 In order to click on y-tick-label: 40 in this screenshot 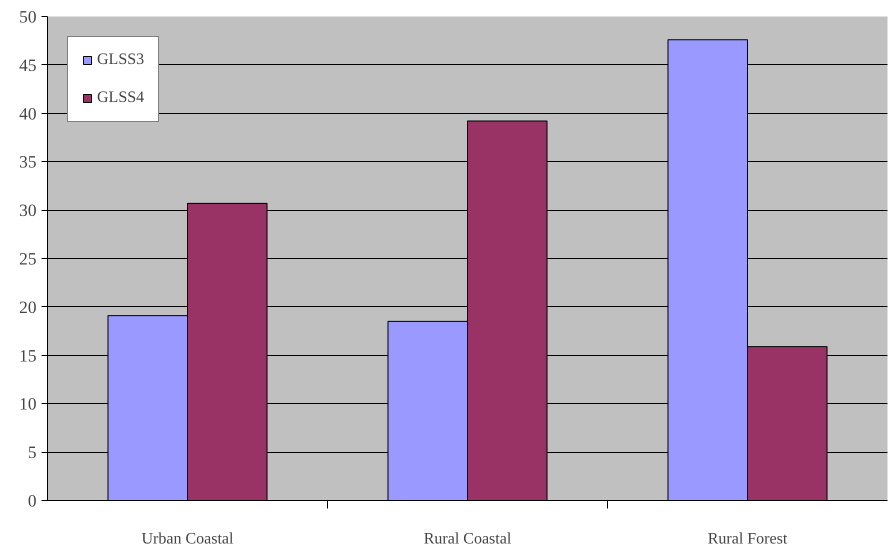, I will do `click(27, 114)`.